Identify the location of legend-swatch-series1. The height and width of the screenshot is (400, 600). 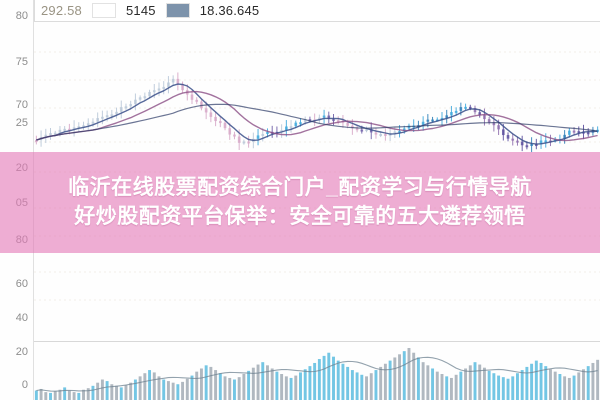
(103, 10).